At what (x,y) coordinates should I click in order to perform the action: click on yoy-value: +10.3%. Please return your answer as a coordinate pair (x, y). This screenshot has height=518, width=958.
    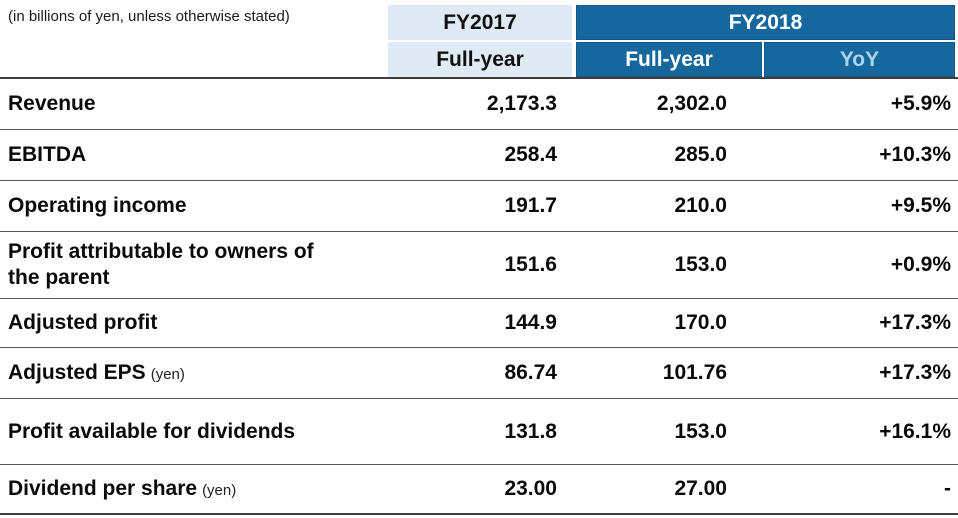
    Looking at the image, I should click on (915, 154).